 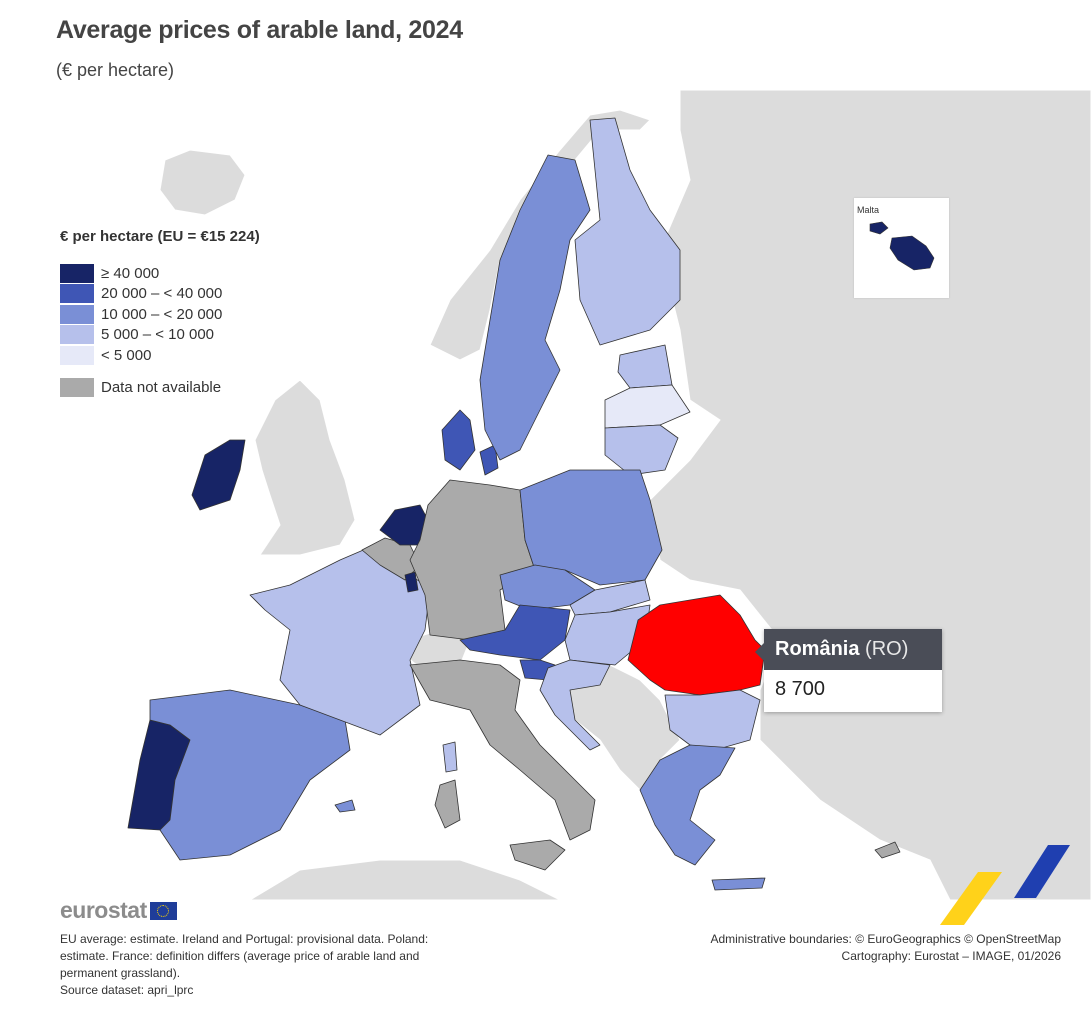 I want to click on legend-item: ≥ 40 000, so click(x=160, y=273).